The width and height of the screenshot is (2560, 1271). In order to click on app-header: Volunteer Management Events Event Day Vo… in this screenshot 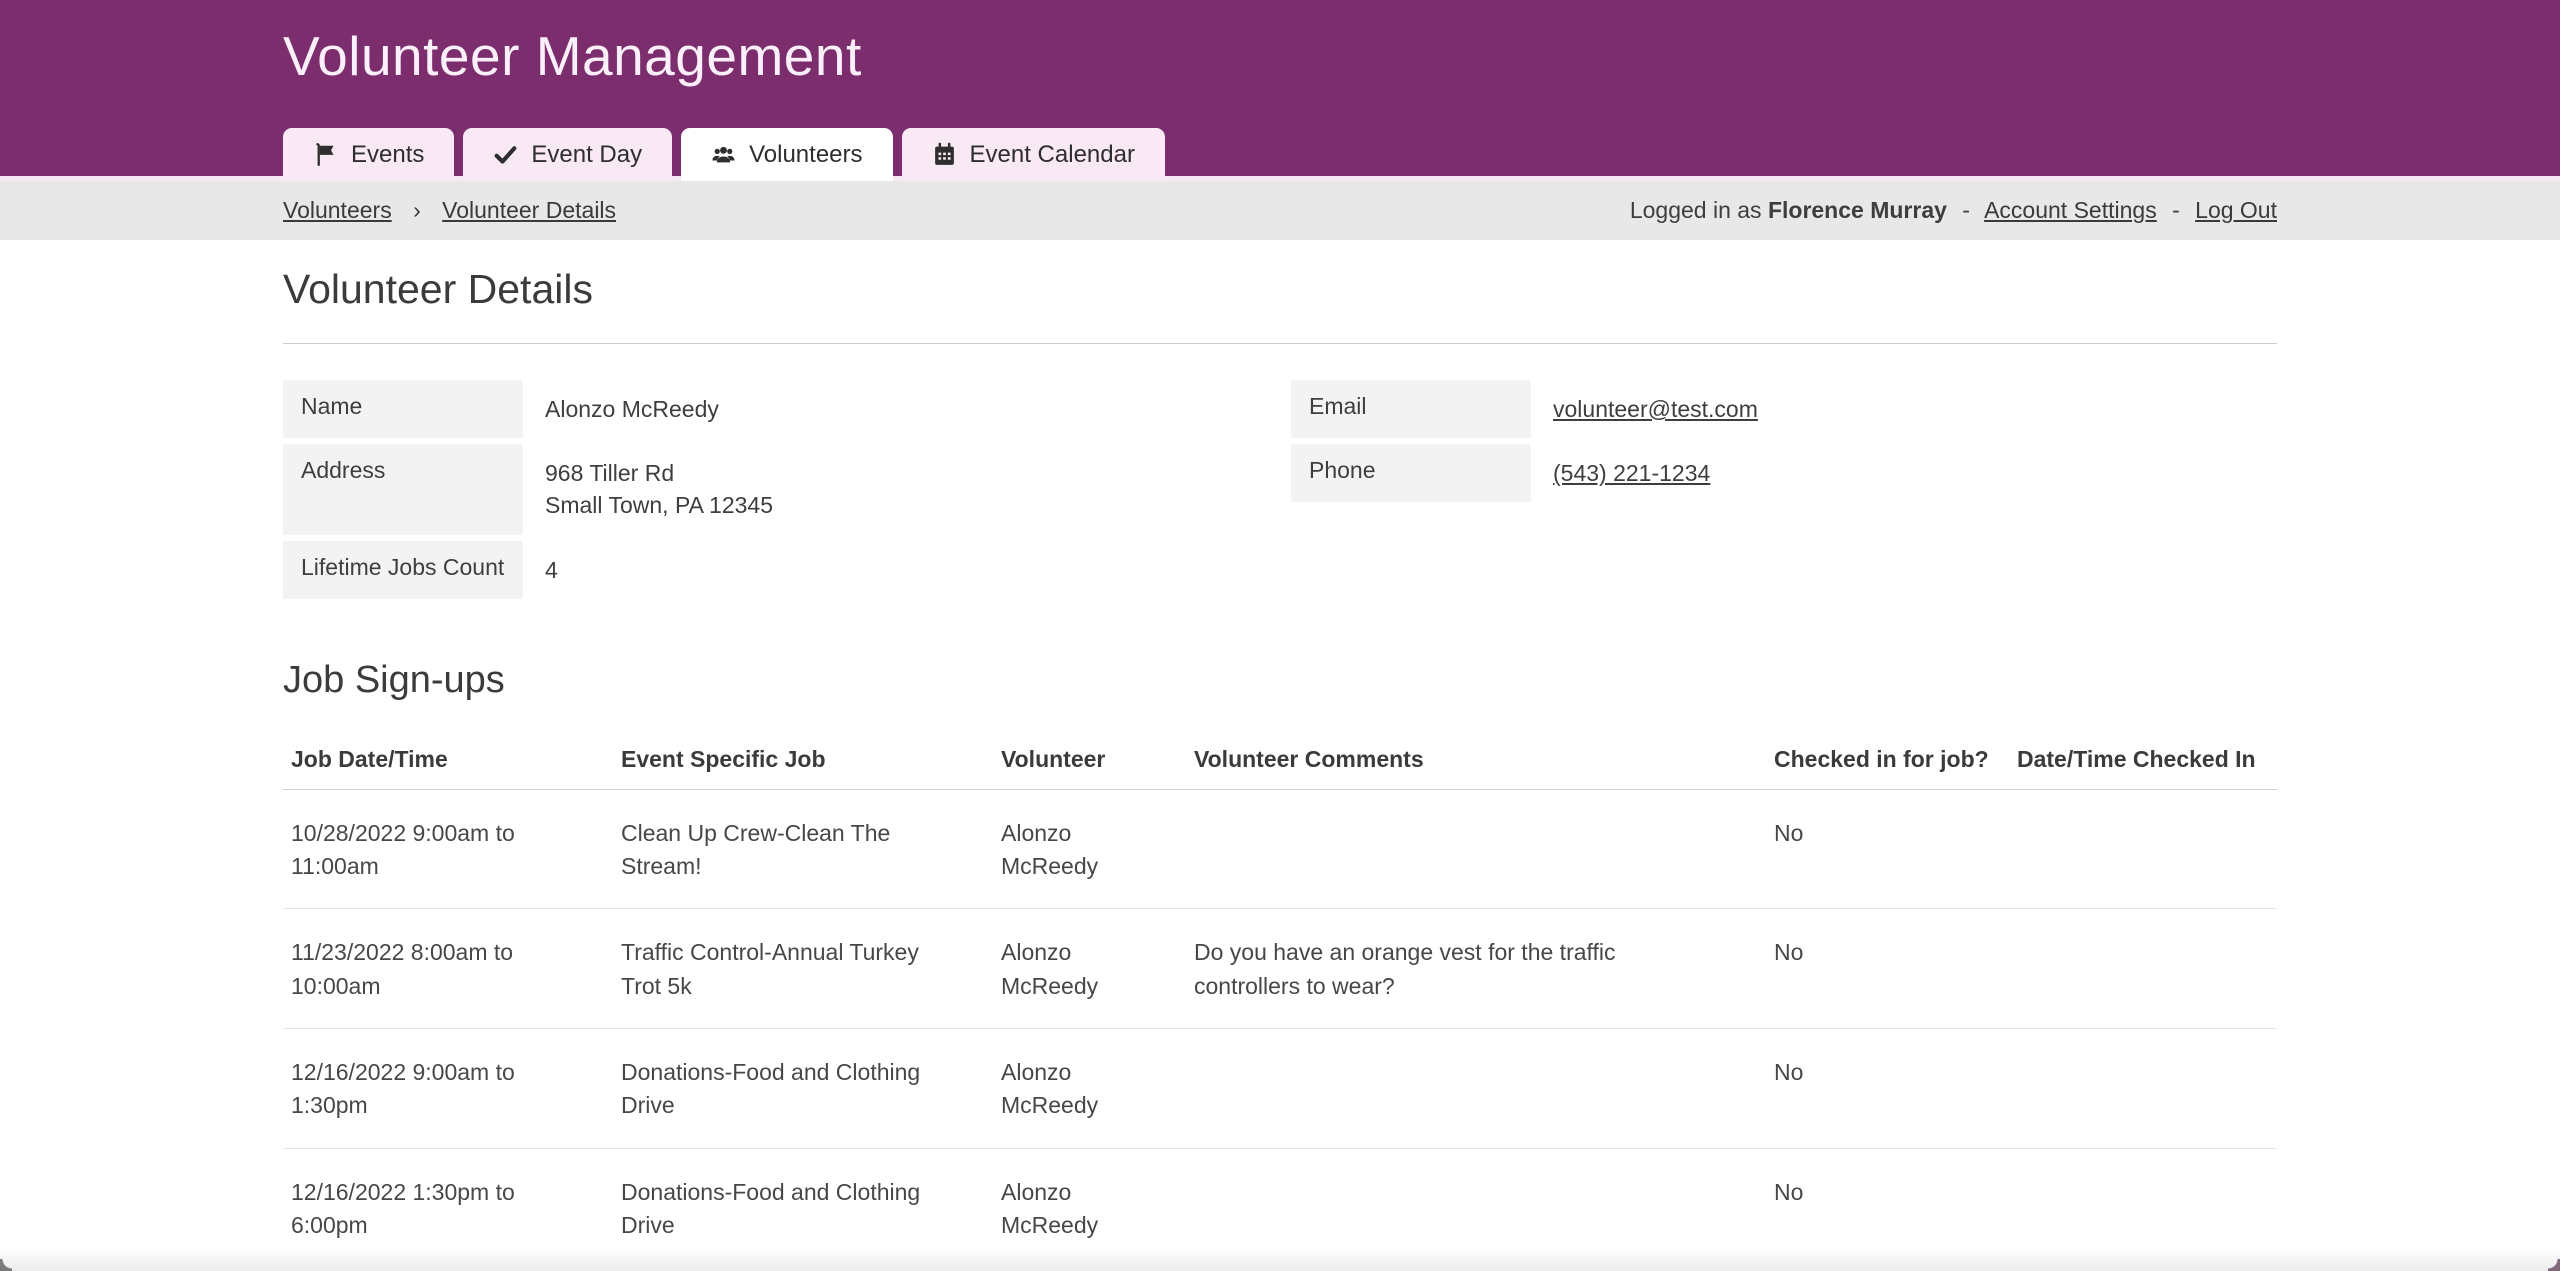, I will do `click(1280, 90)`.